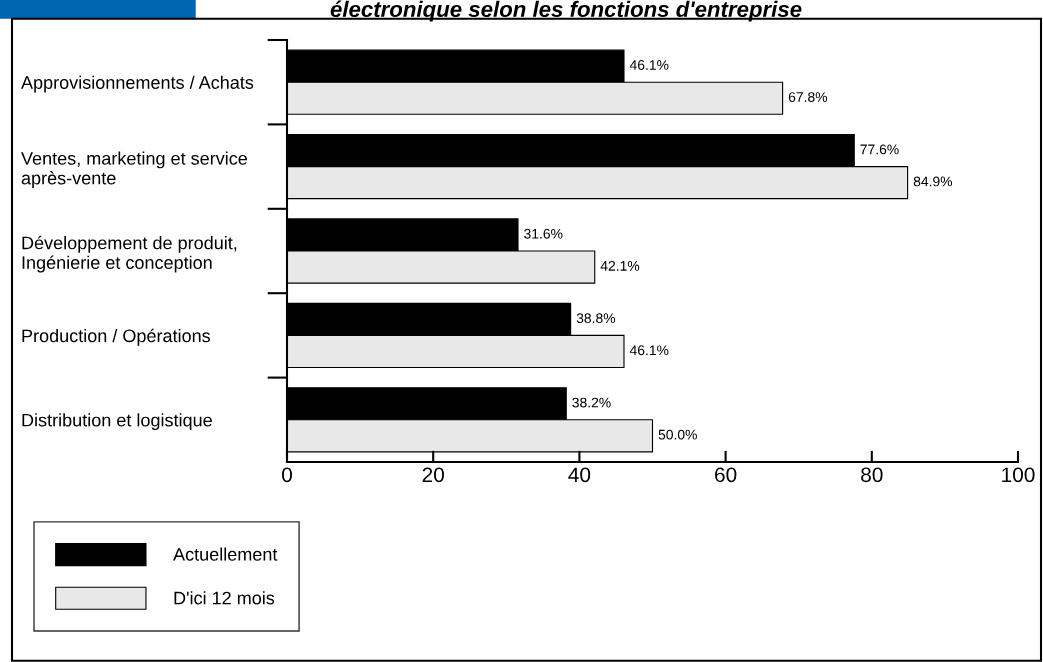  Describe the element at coordinates (808, 97) in the screenshot. I see `data-label: 67.8%` at that location.